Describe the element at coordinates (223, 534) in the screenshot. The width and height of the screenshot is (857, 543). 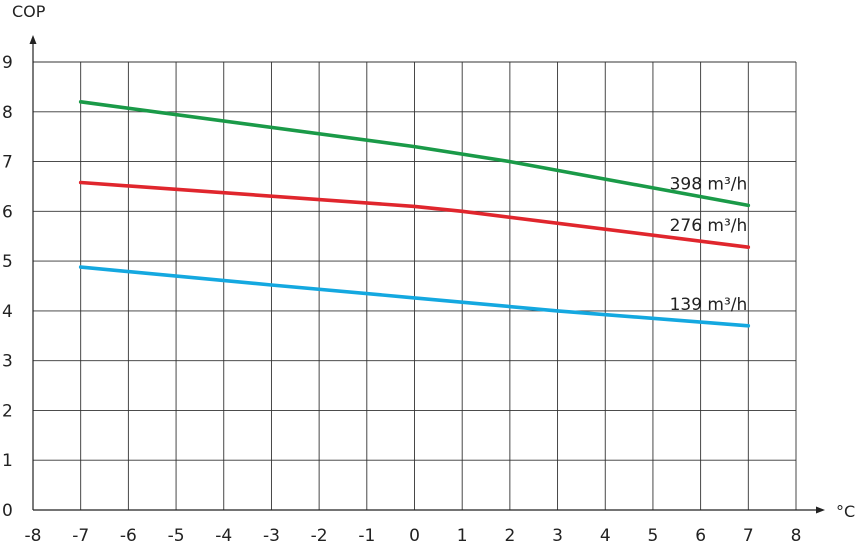
I see `x-tick-label: -4` at that location.